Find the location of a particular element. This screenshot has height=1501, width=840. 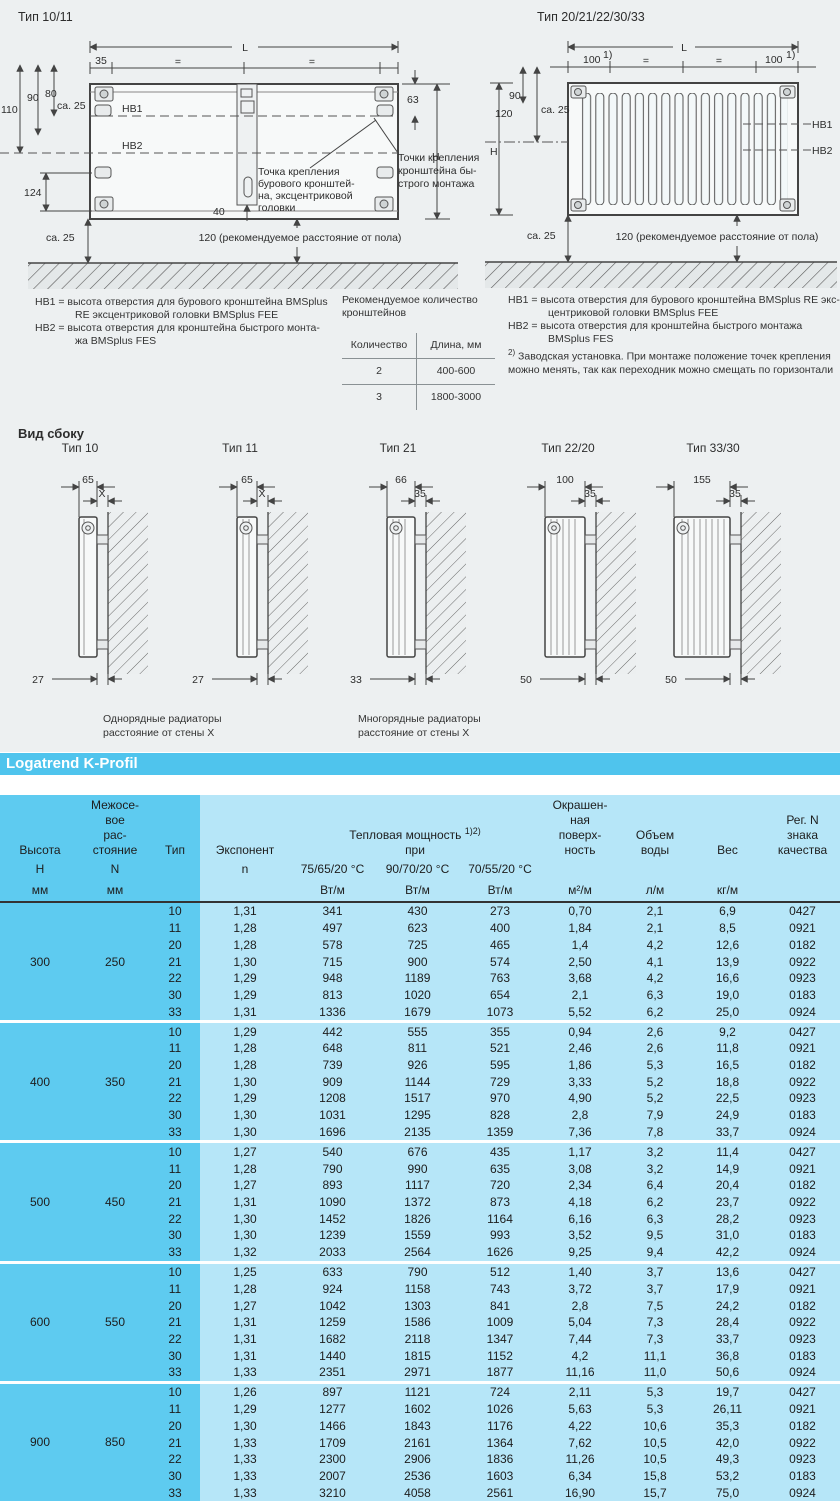

side-view-title: Тип 10 is located at coordinates (80, 448).